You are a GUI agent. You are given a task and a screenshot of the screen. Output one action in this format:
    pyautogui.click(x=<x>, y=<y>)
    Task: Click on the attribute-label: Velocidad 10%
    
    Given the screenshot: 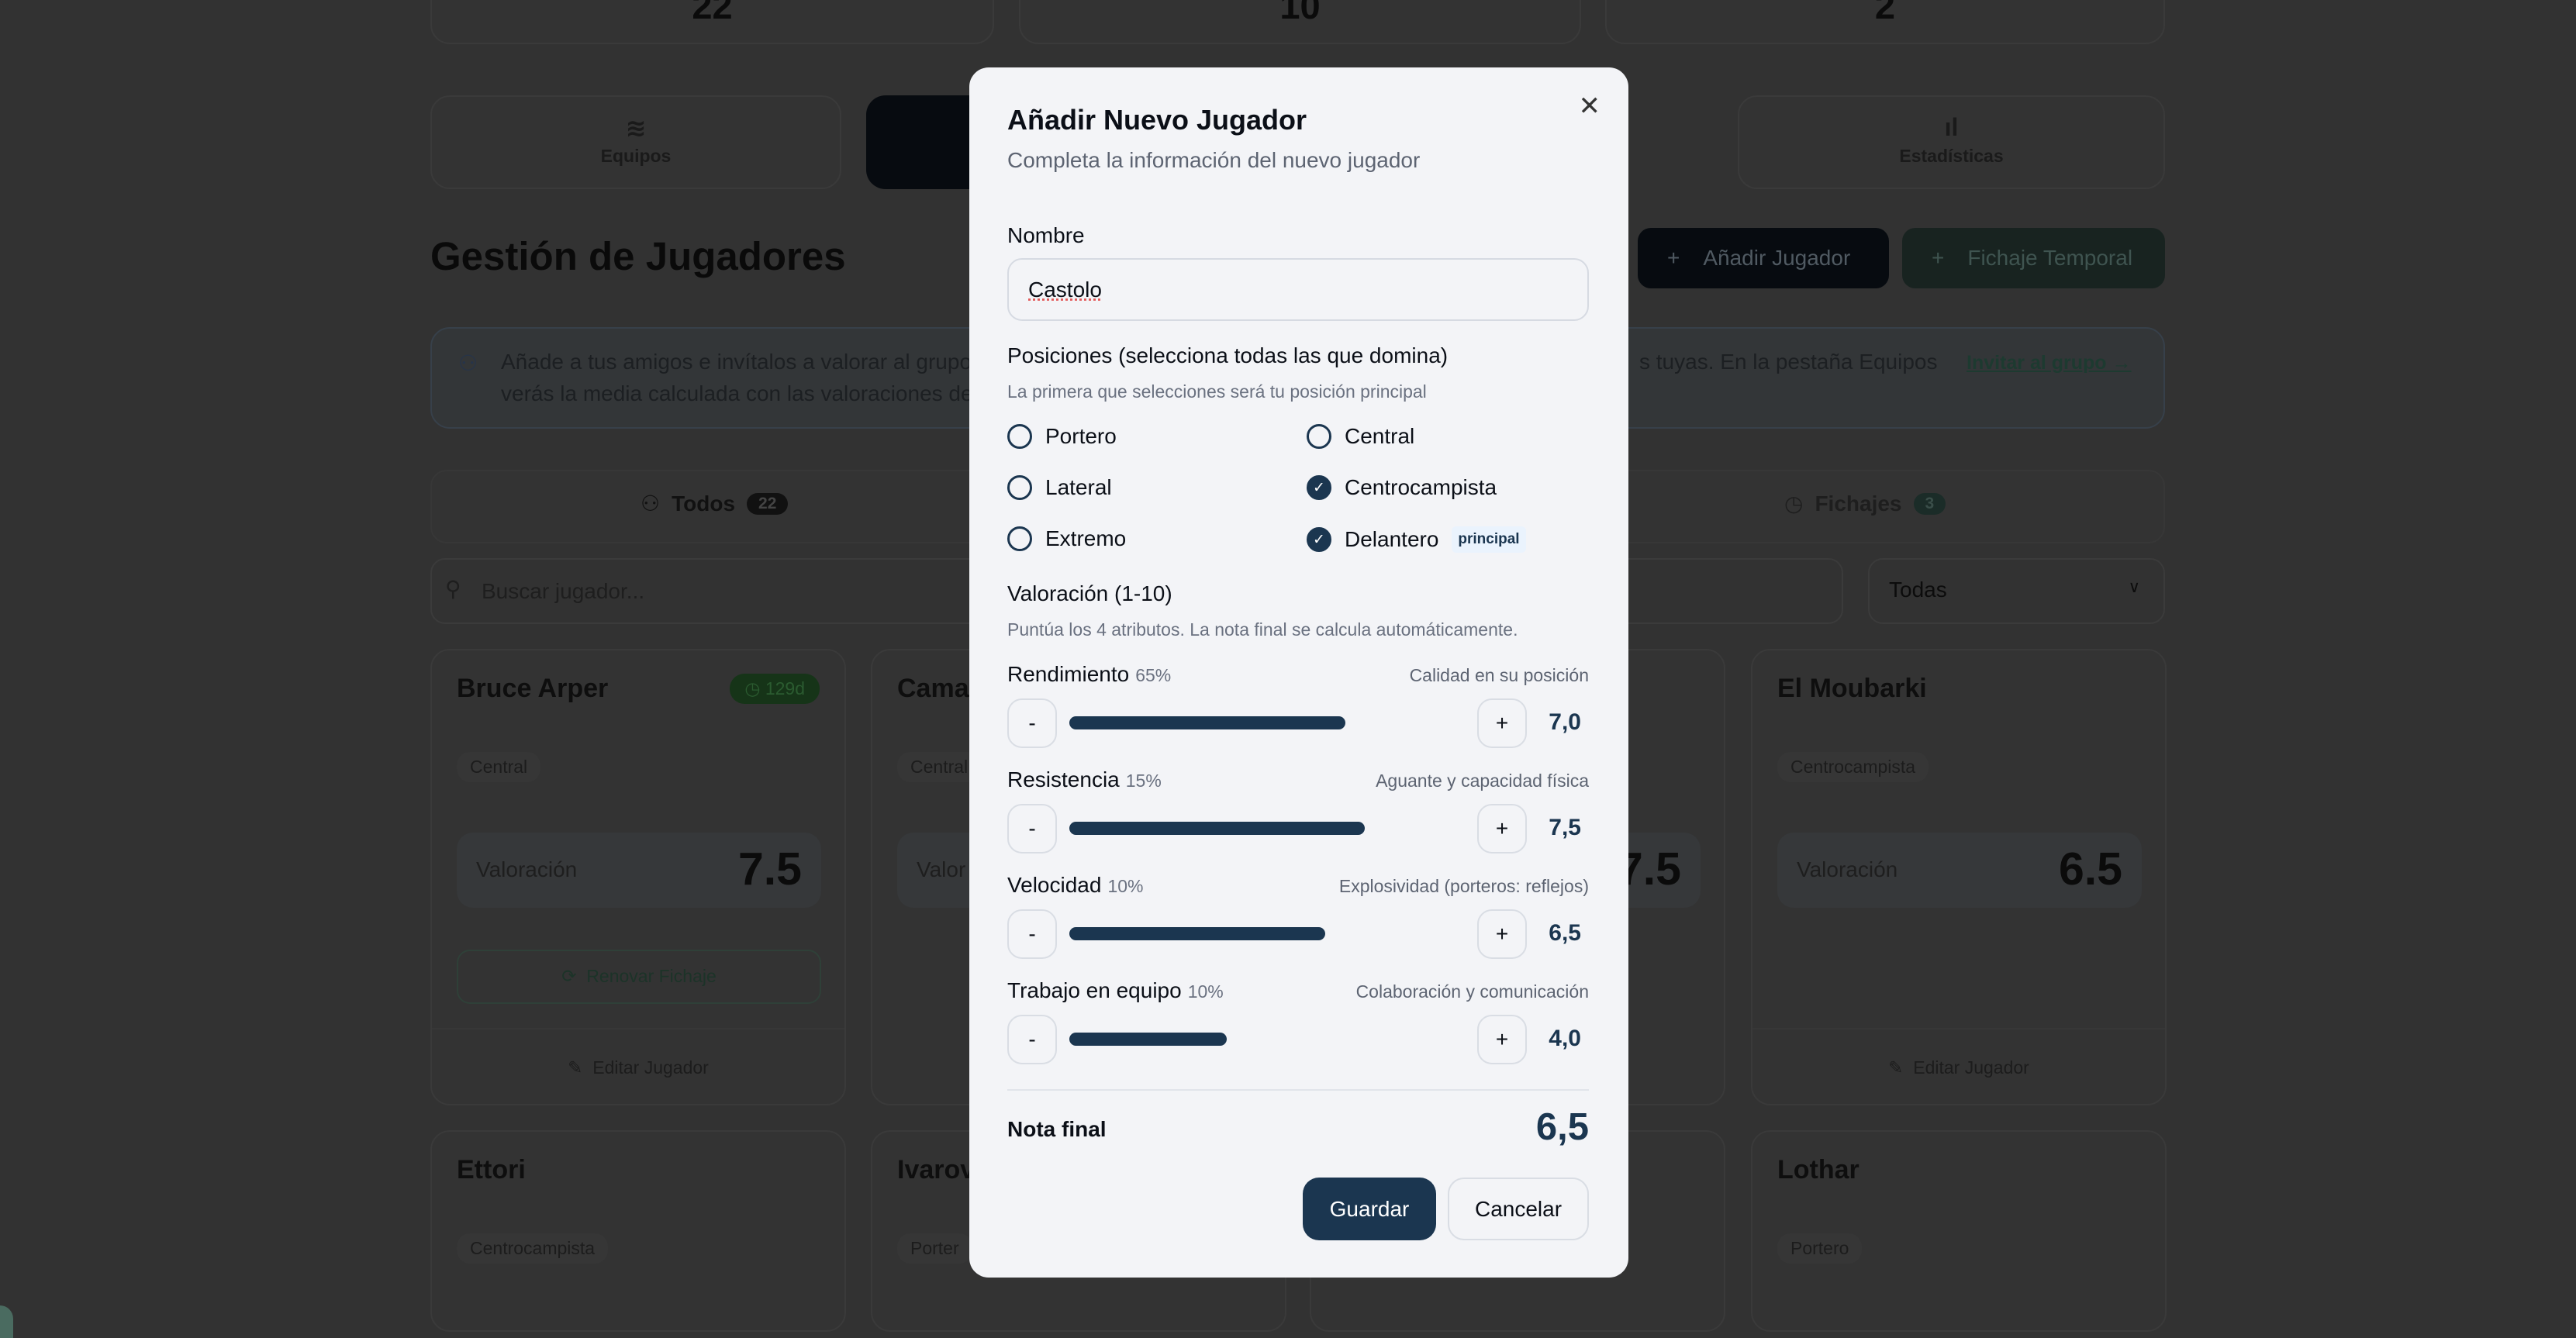 What is the action you would take?
    pyautogui.click(x=1075, y=885)
    